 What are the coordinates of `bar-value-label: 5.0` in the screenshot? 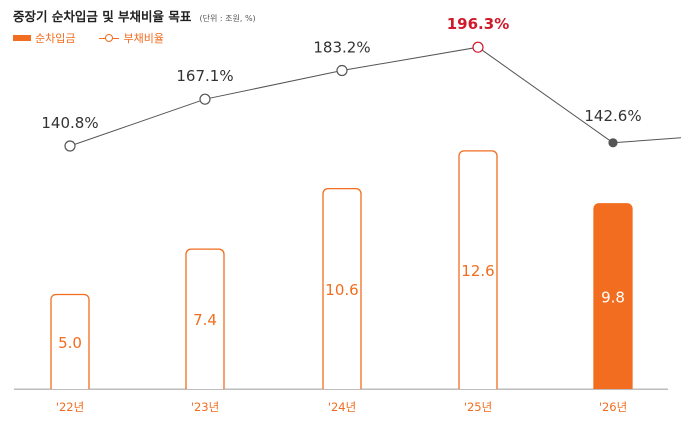 It's located at (70, 343).